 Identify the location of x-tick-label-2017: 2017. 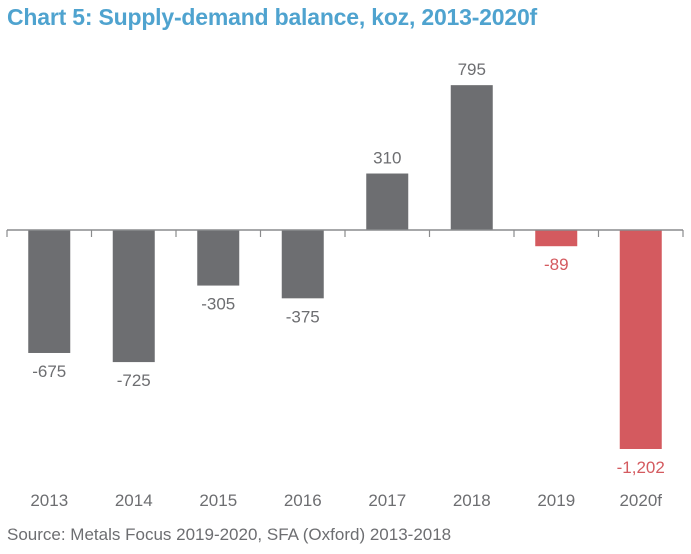
(387, 500).